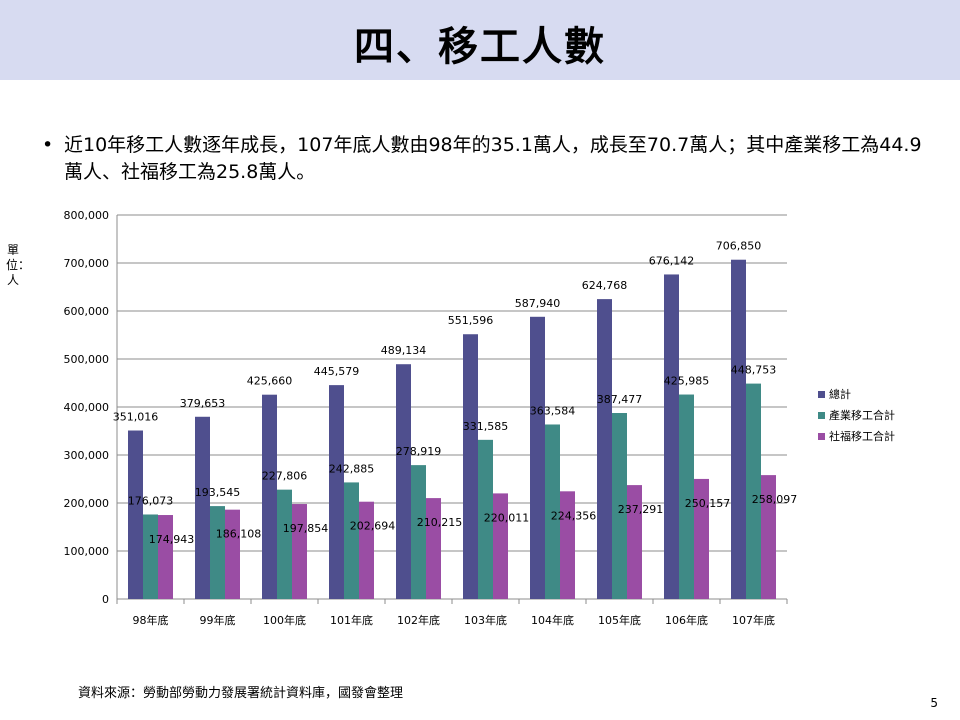 The image size is (960, 720). What do you see at coordinates (440, 522) in the screenshot?
I see `data-label: 210,215` at bounding box center [440, 522].